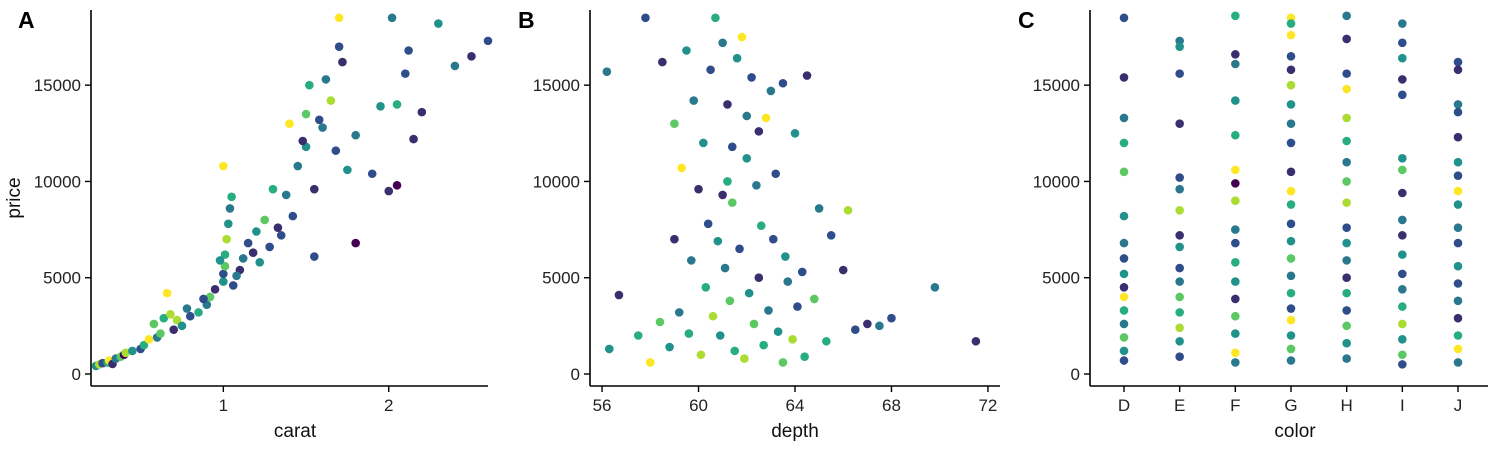 Image resolution: width=1500 pixels, height=451 pixels. What do you see at coordinates (795, 405) in the screenshot?
I see `x-tick-label: 64` at bounding box center [795, 405].